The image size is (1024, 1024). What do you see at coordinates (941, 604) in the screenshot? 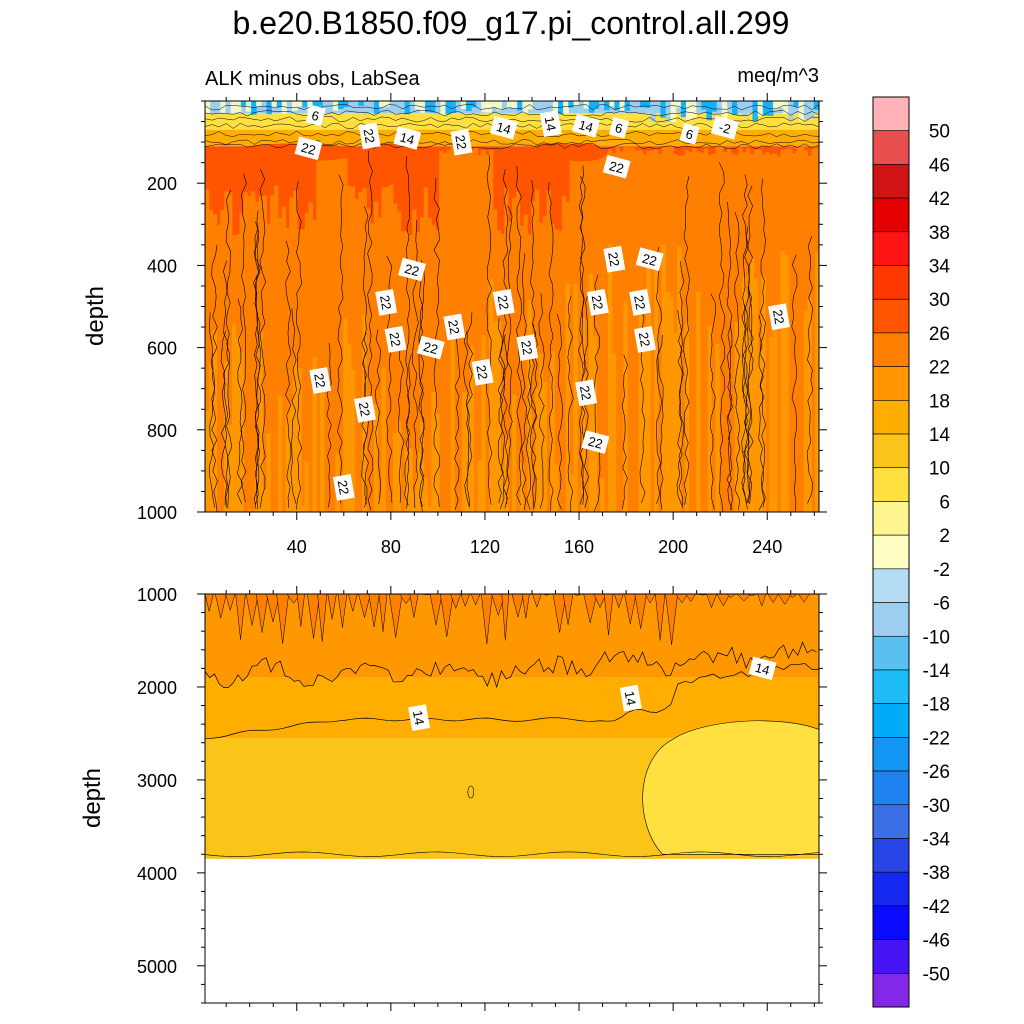
I see `colorbar-label: -6` at bounding box center [941, 604].